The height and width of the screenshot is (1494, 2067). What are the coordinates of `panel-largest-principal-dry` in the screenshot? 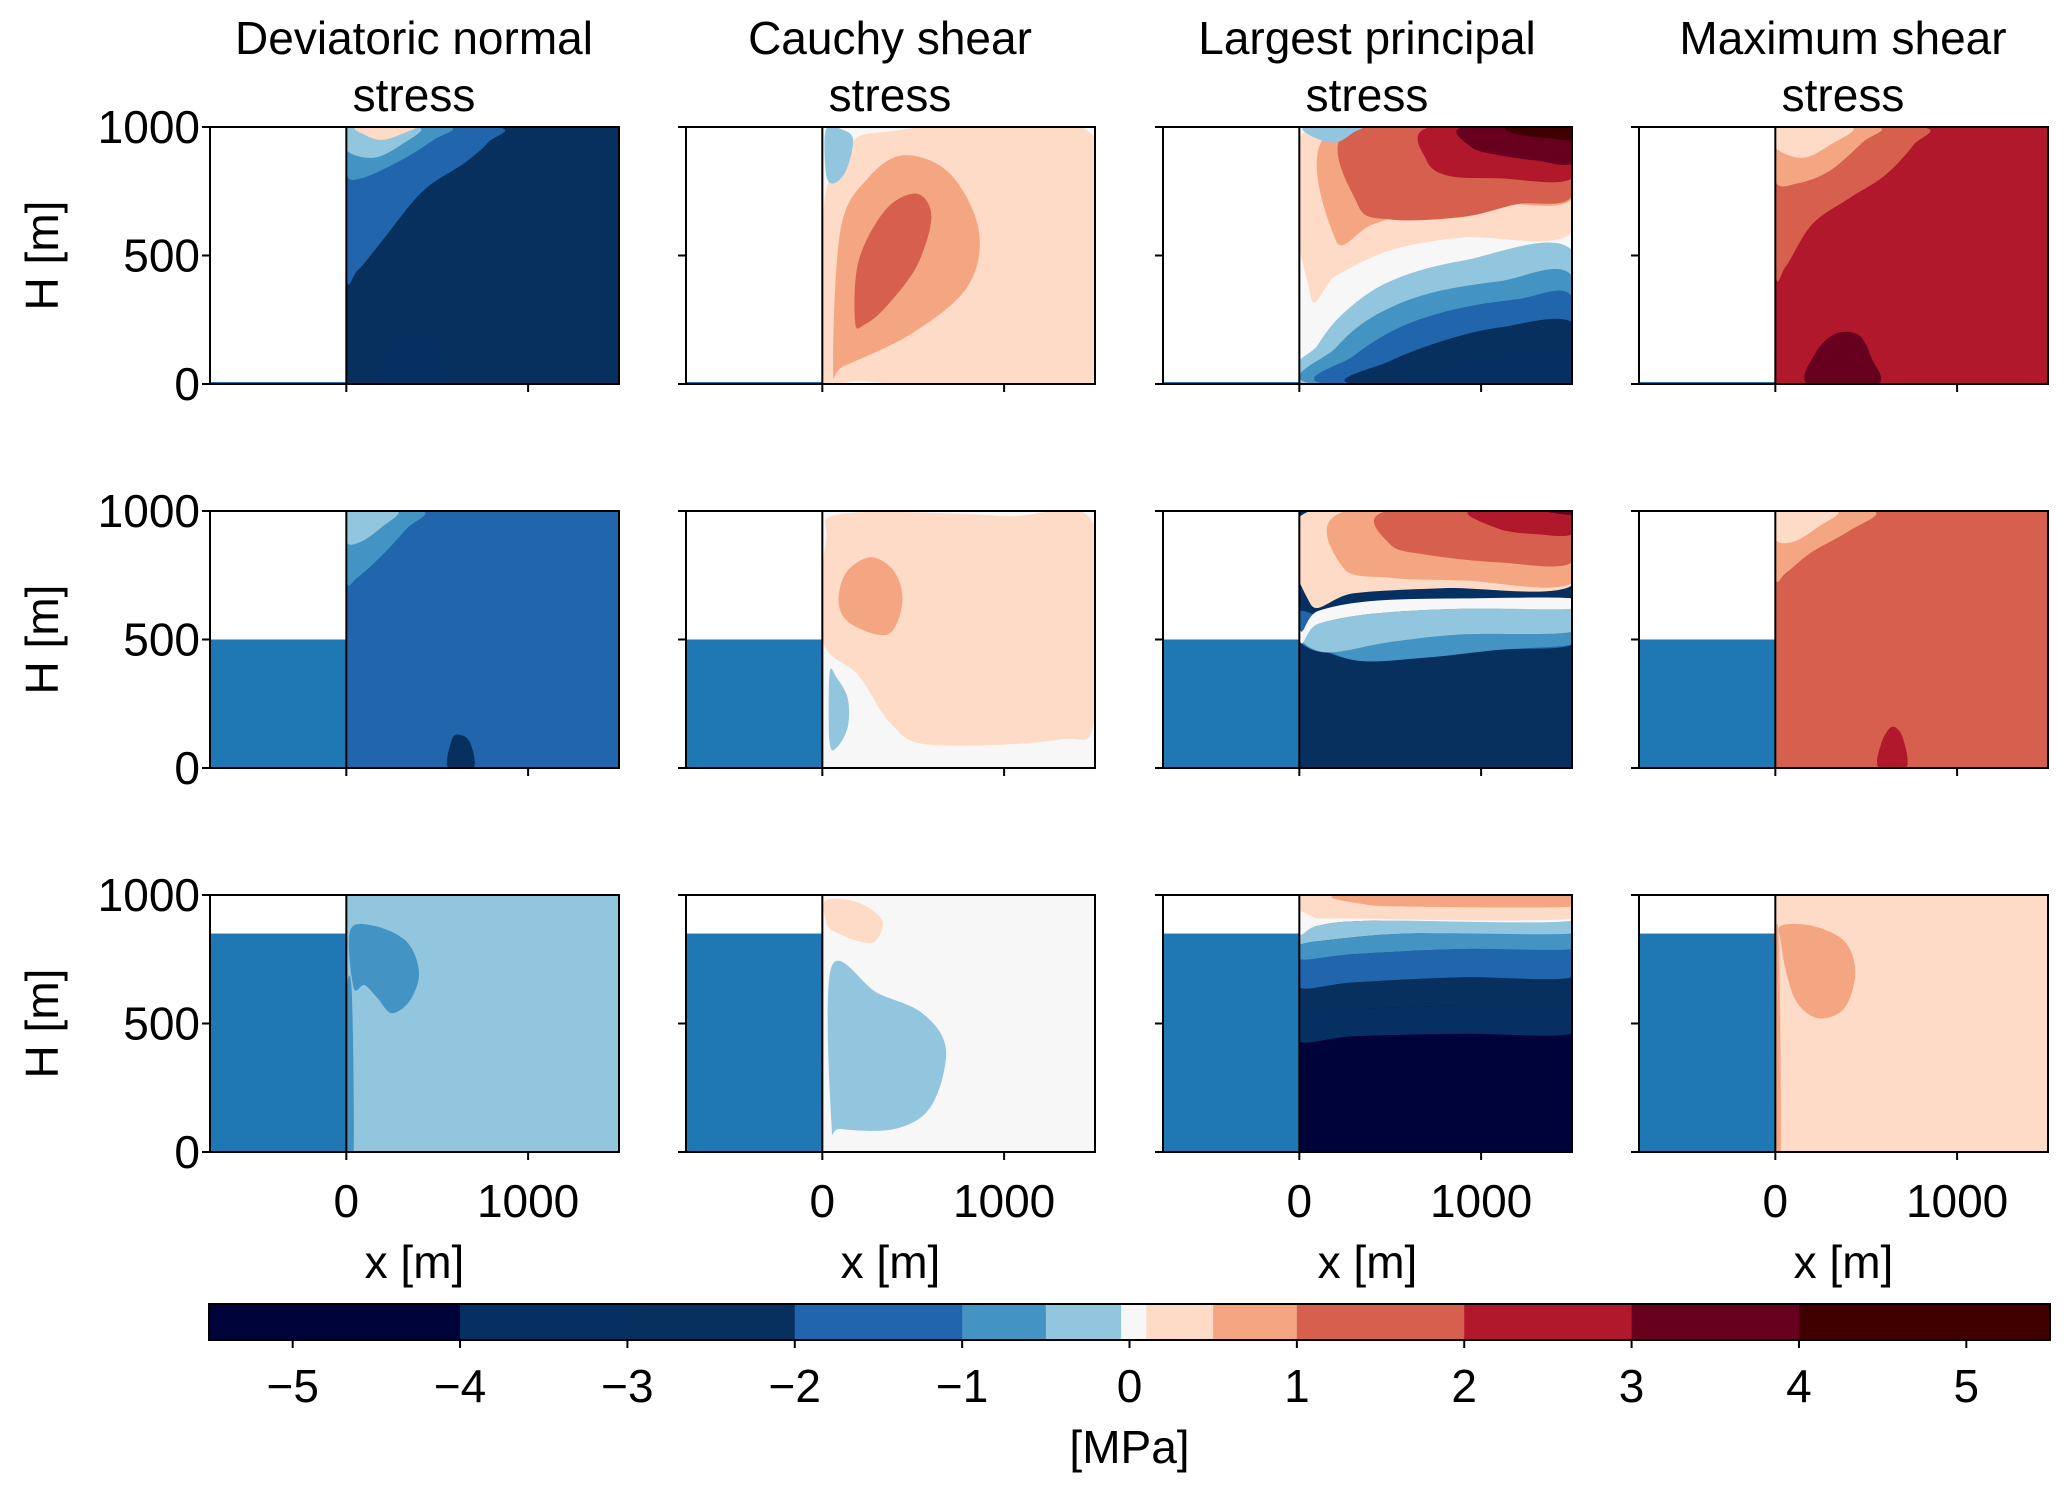 It's located at (1364, 259).